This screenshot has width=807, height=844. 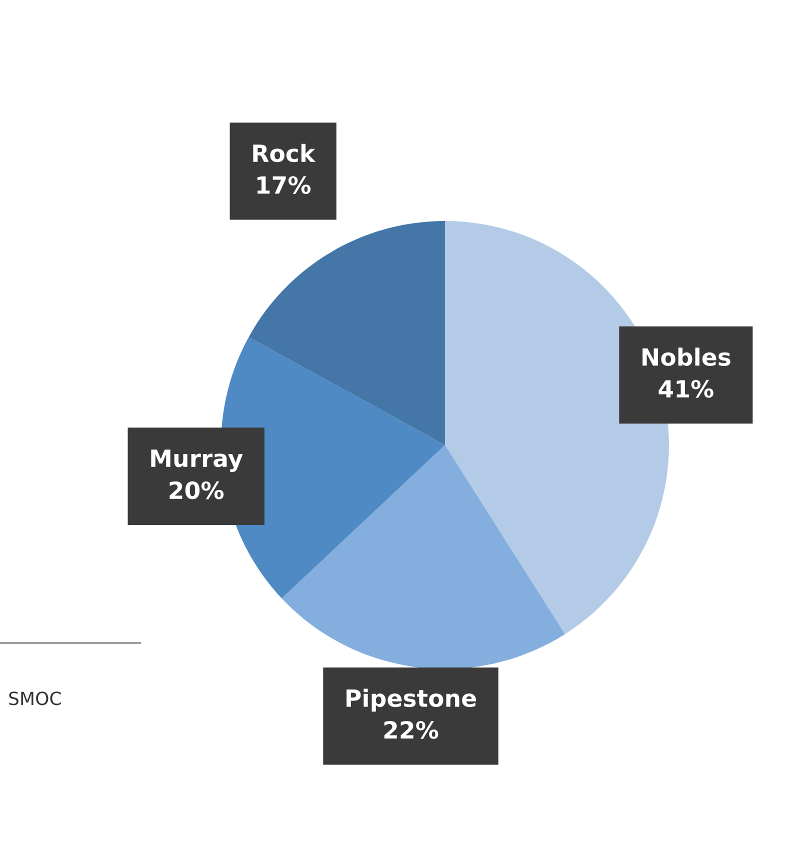 I want to click on data-label: 20%, so click(x=197, y=490).